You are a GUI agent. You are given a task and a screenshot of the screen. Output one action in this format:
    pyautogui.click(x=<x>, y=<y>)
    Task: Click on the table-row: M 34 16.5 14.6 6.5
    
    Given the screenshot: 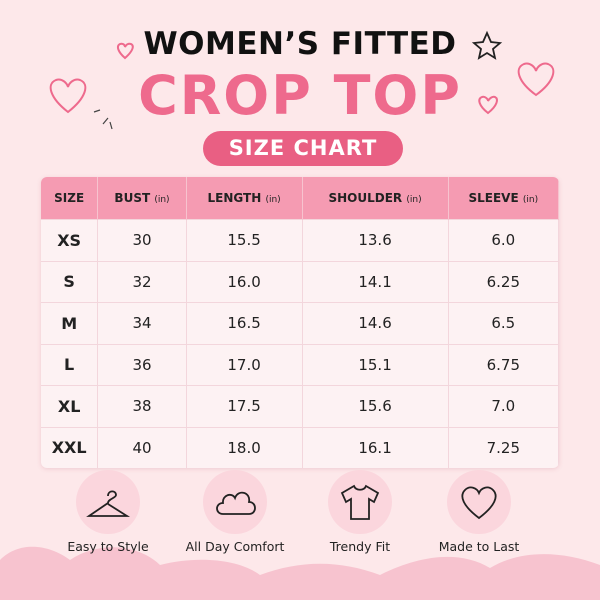 What is the action you would take?
    pyautogui.click(x=300, y=323)
    